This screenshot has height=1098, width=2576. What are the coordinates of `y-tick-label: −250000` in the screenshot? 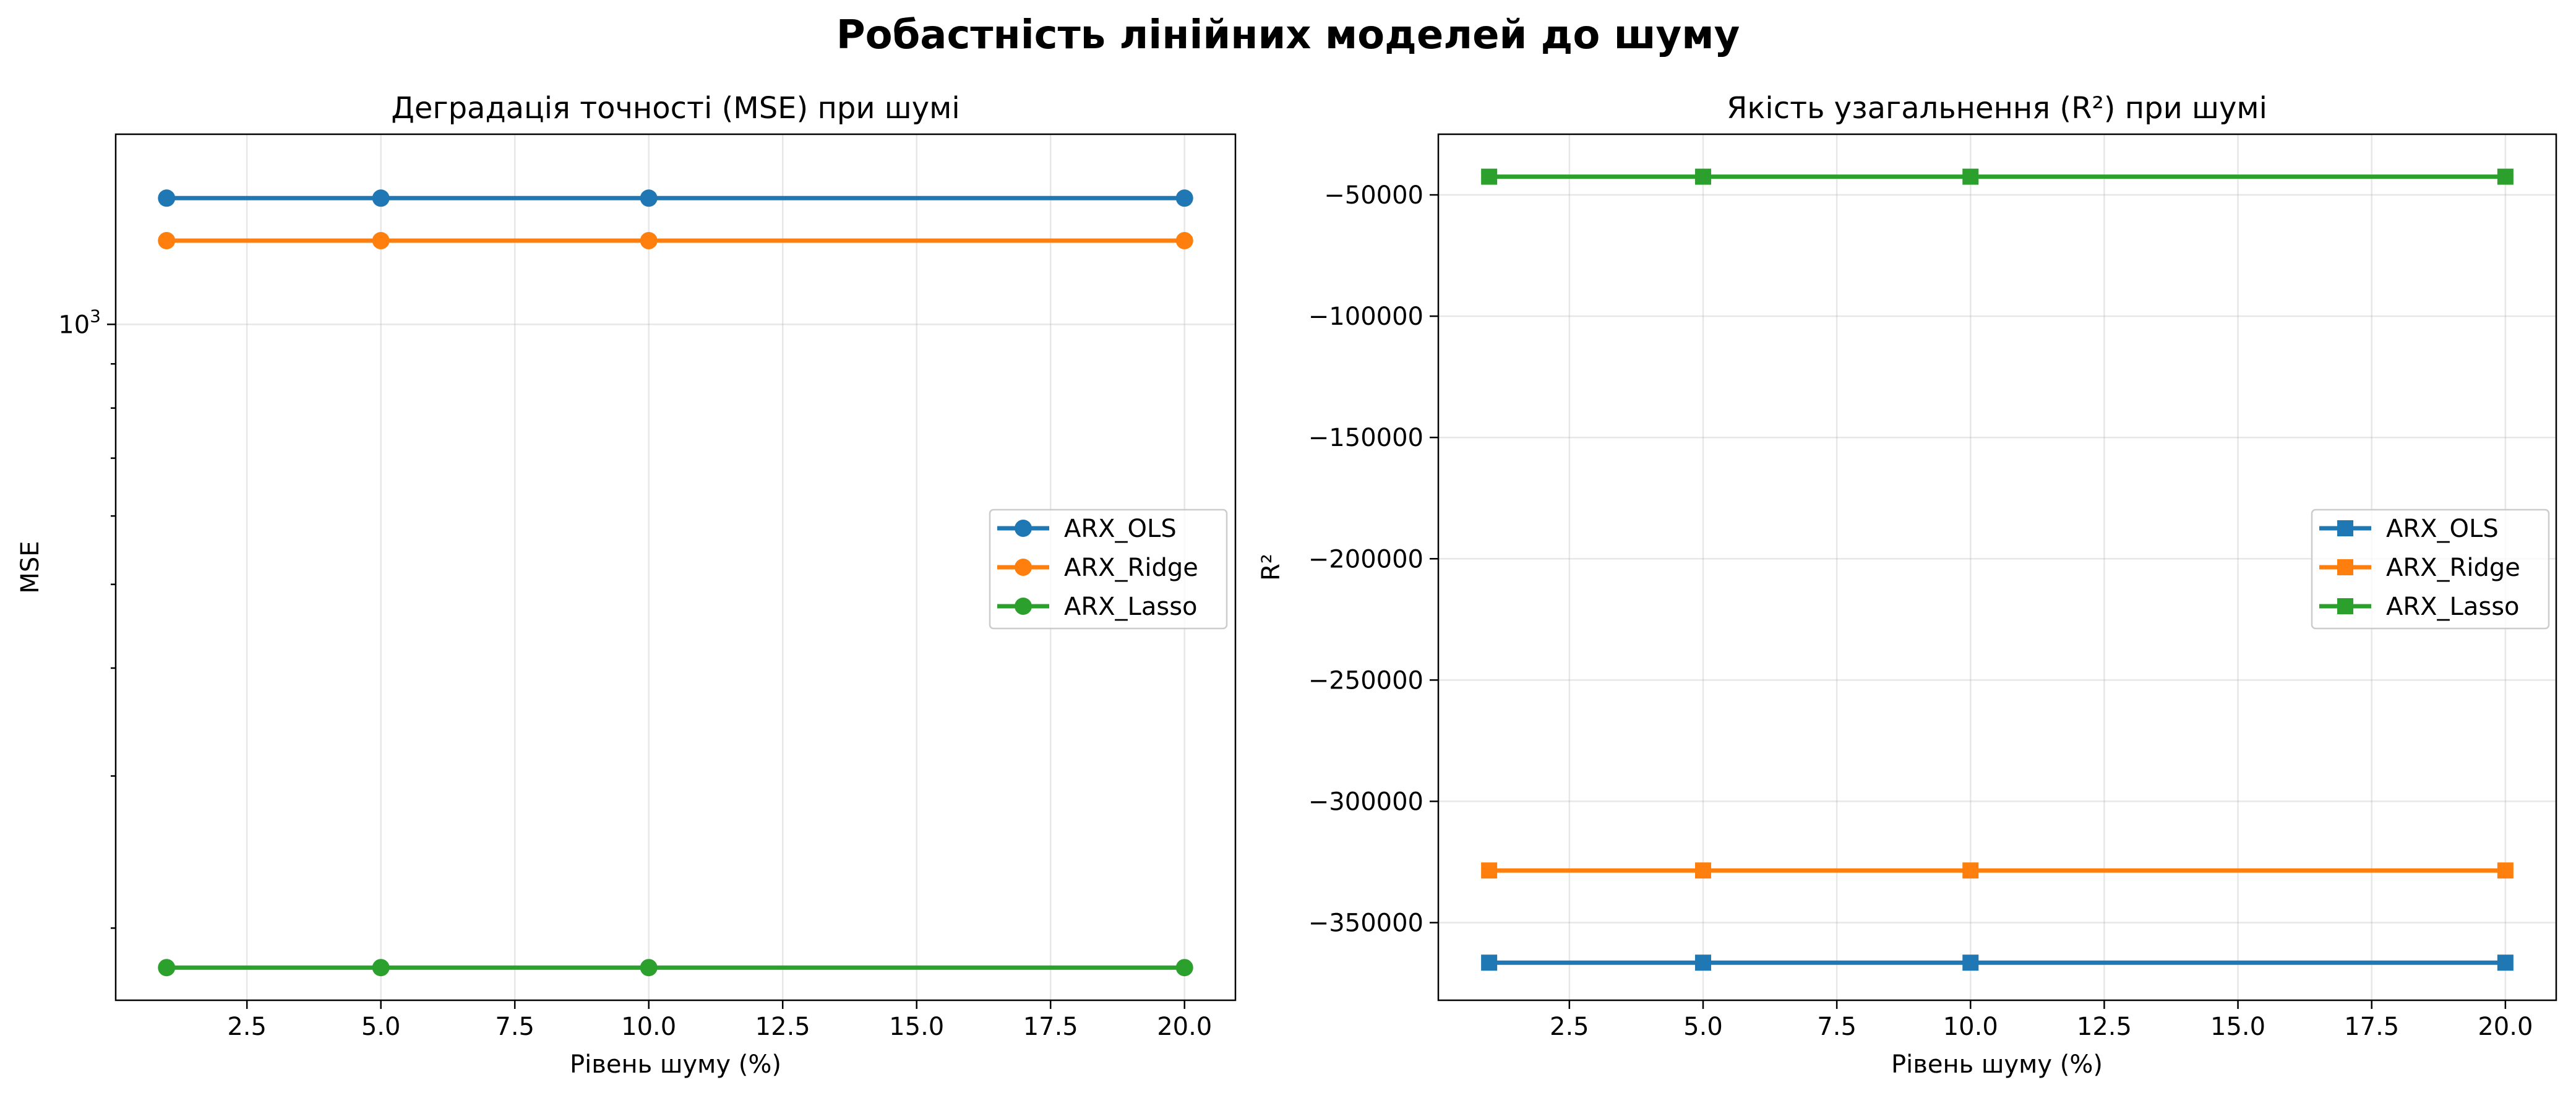 It's located at (1365, 681).